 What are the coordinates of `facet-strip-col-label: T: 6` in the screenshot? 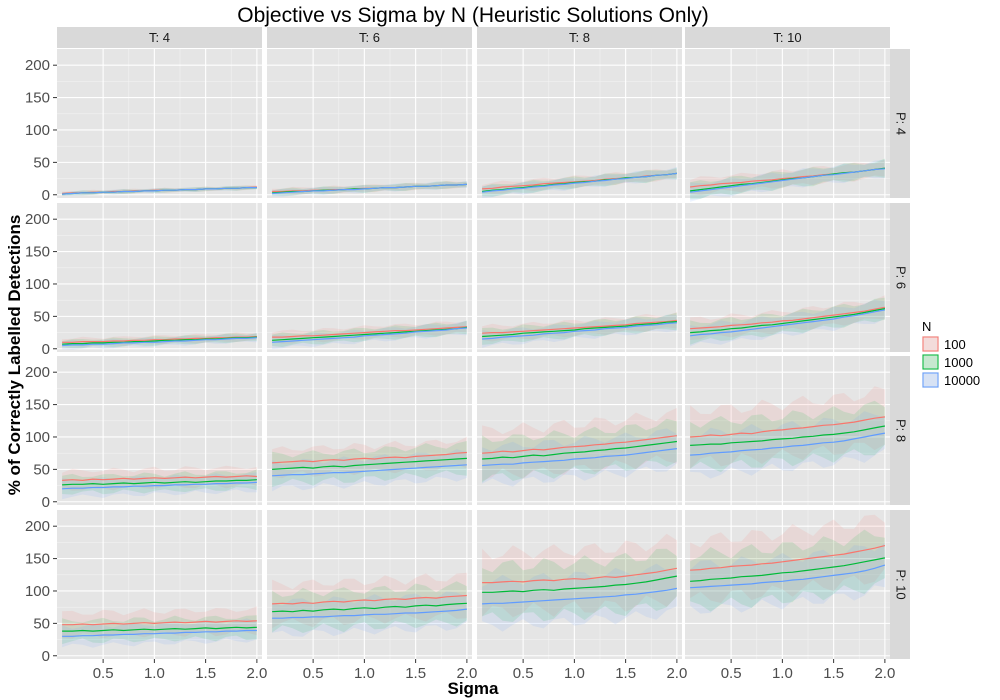 It's located at (369, 37).